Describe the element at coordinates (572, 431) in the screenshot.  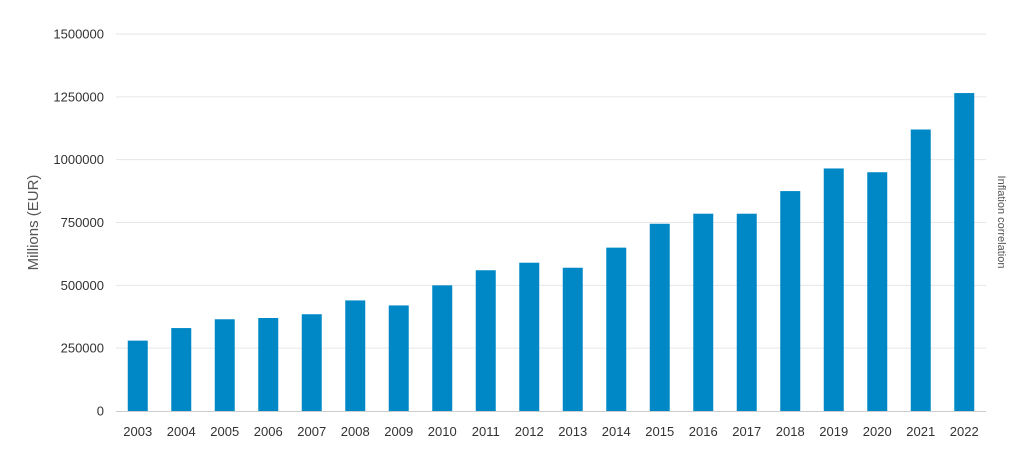
I see `x-tick-label: 2013` at that location.